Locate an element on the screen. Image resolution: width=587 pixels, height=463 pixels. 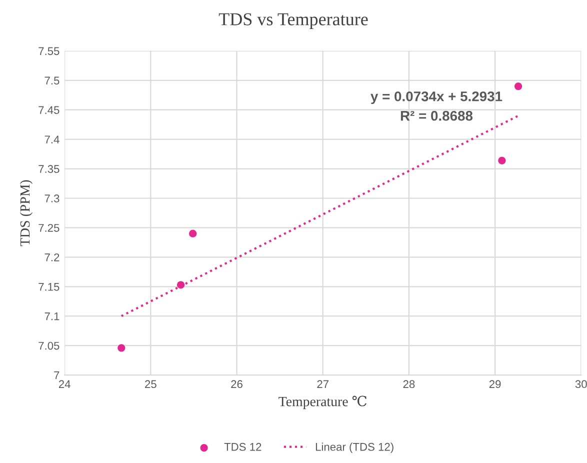
x-tick-label: 28 is located at coordinates (409, 384).